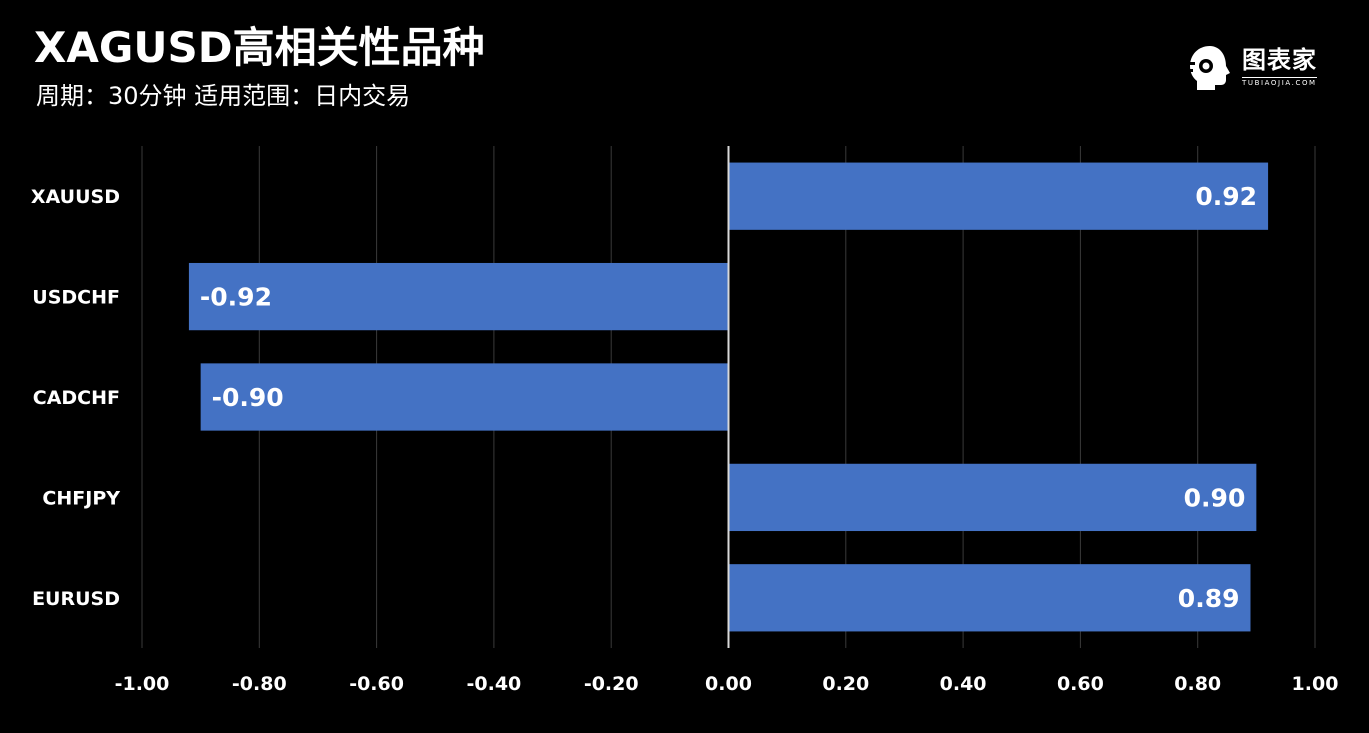  Describe the element at coordinates (259, 684) in the screenshot. I see `x-tick-label: -0.80` at that location.